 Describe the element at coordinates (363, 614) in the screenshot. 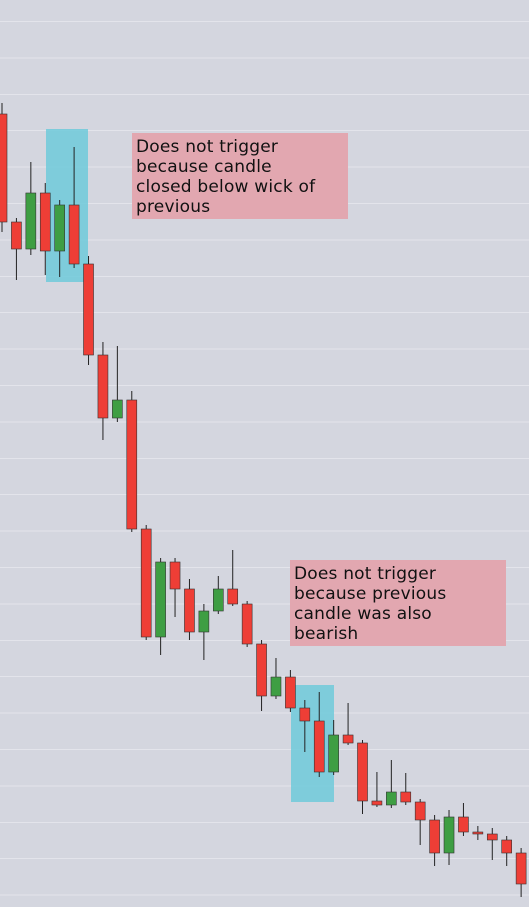

I see `annotation-line: candle was also` at that location.